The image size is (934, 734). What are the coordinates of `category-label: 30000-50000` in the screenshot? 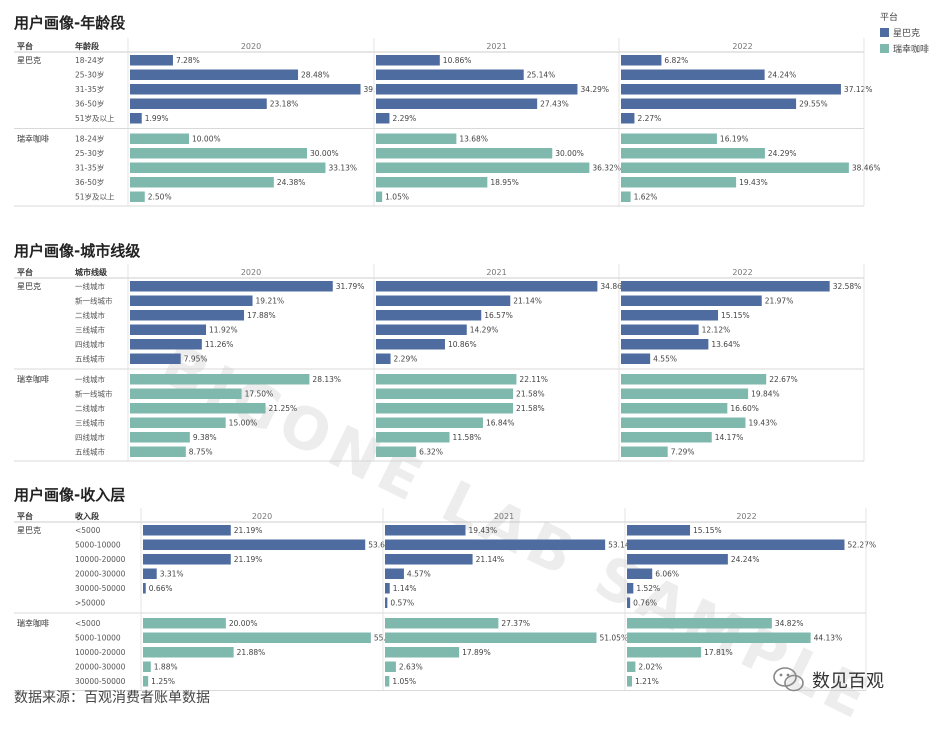 It's located at (100, 681).